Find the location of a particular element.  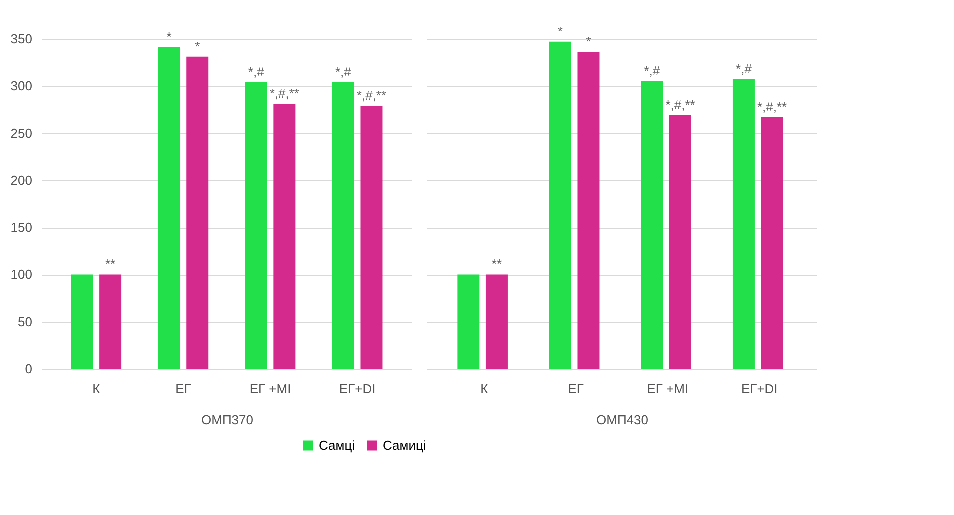

y-tick-label: 300 is located at coordinates (21, 86).